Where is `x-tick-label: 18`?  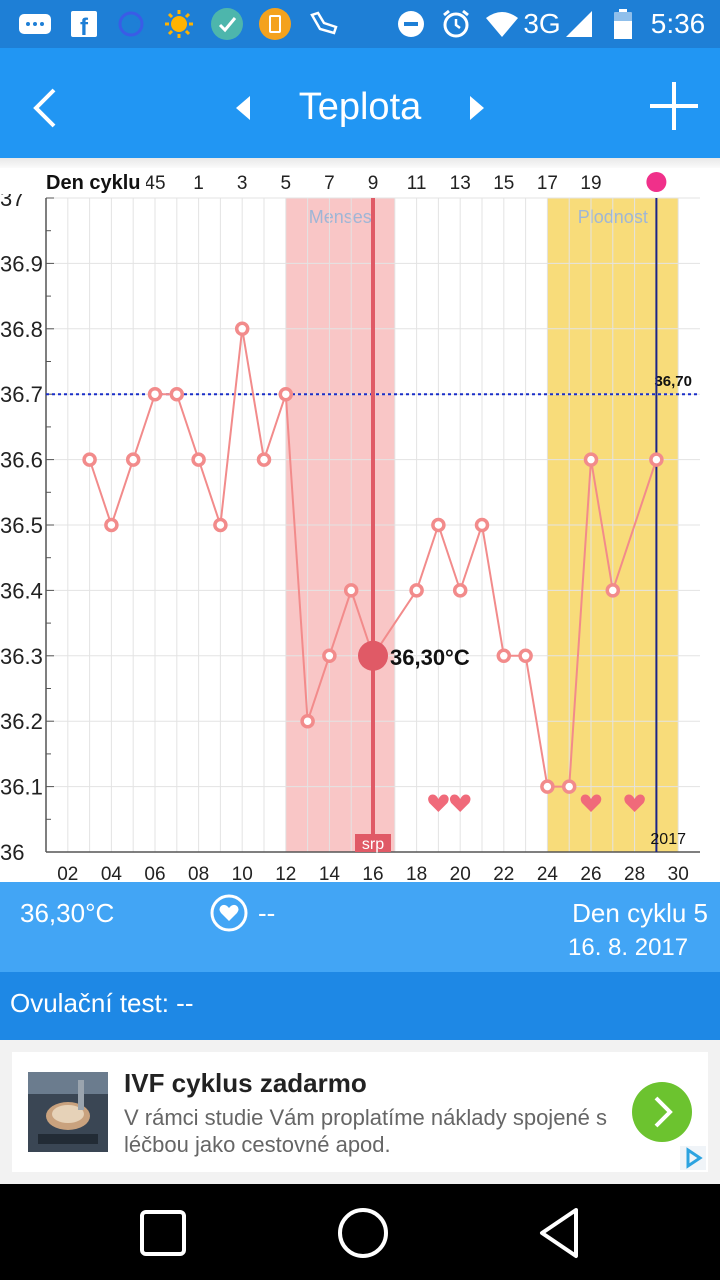 x-tick-label: 18 is located at coordinates (416, 873).